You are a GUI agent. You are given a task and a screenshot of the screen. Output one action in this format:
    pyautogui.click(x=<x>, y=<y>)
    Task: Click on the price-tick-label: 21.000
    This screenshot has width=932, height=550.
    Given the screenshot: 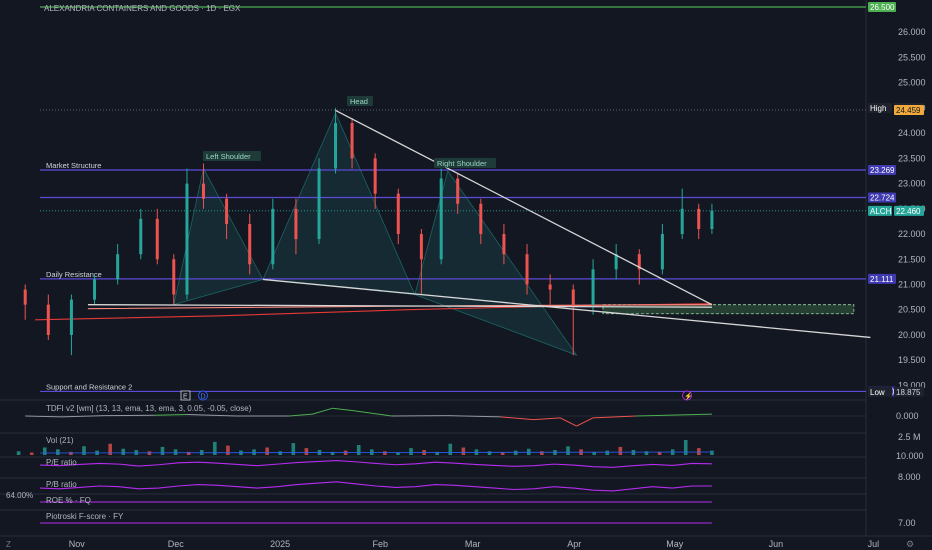 What is the action you would take?
    pyautogui.click(x=912, y=284)
    